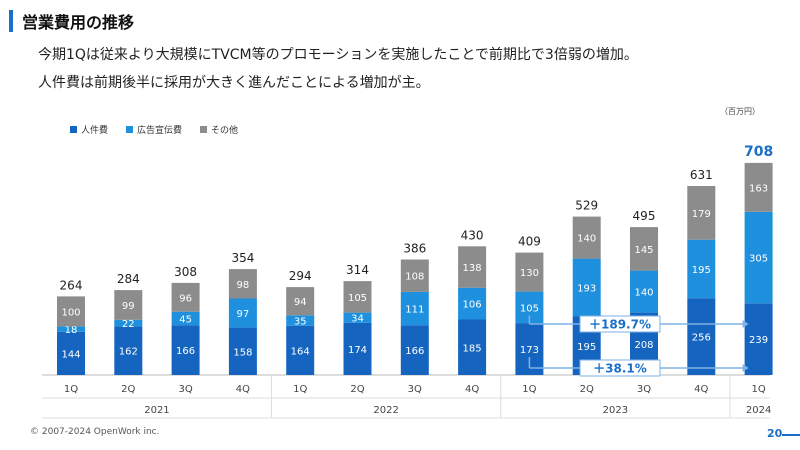 This screenshot has width=800, height=450. I want to click on x-group-label: 2021, so click(156, 410).